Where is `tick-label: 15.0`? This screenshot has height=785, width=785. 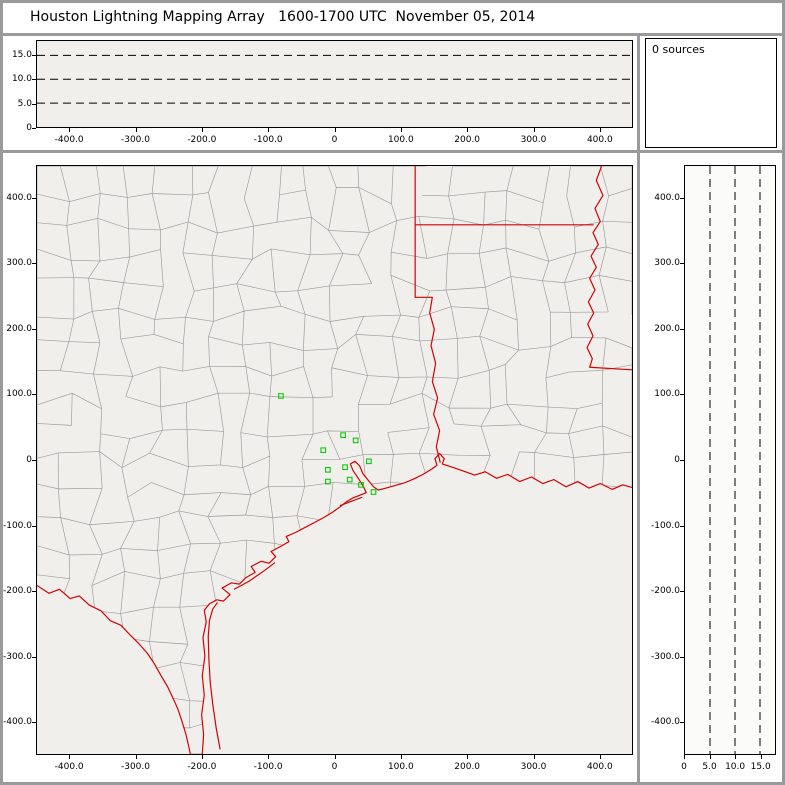
tick-label: 15.0 is located at coordinates (21, 54).